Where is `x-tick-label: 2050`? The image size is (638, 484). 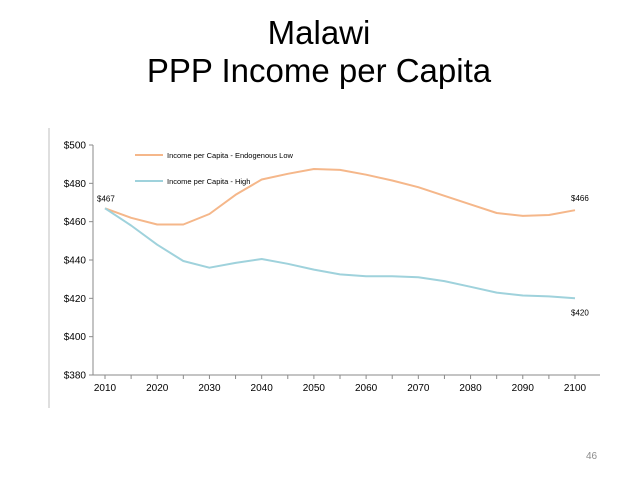
x-tick-label: 2050 is located at coordinates (314, 388).